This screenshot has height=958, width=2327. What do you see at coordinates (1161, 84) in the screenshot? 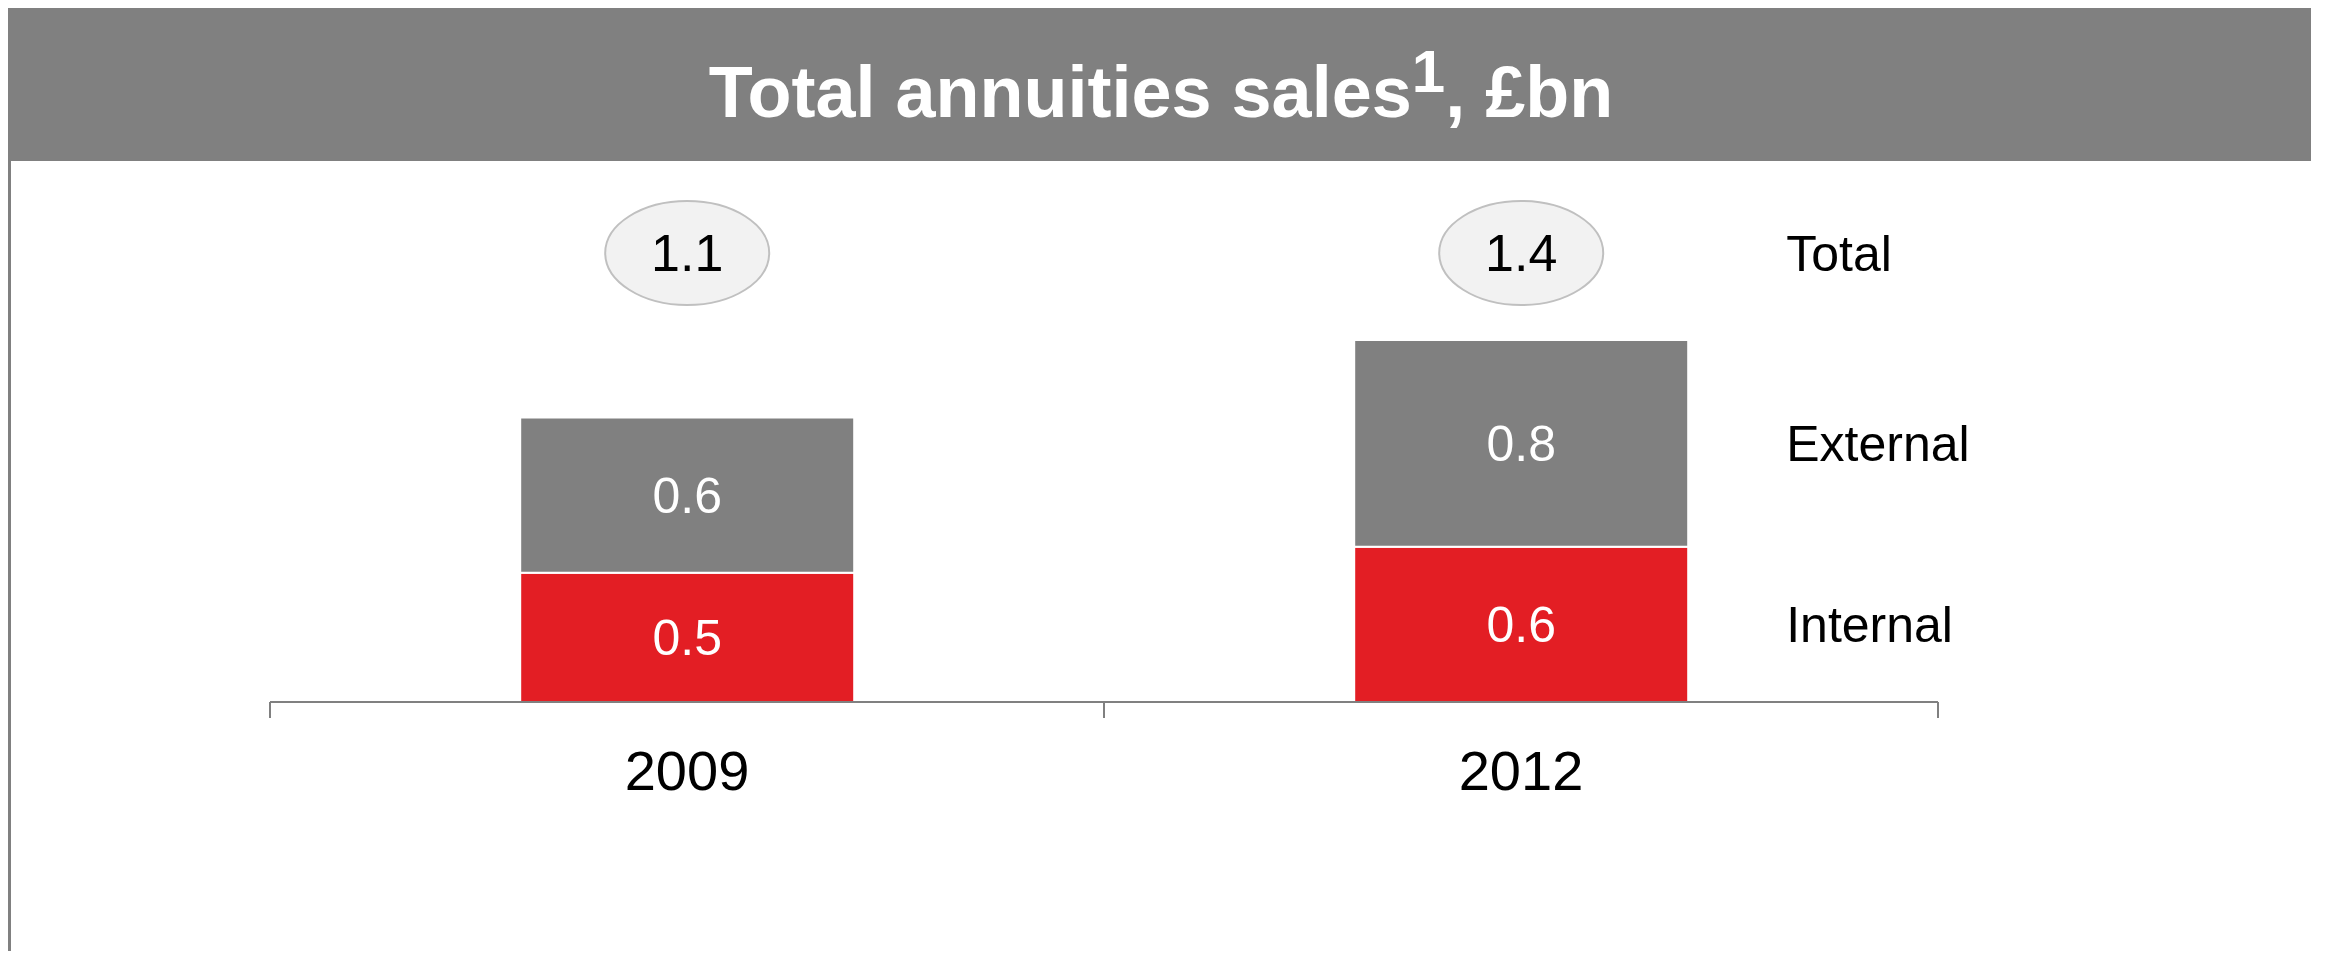
I see `chart-title: Total annuities sales$^{1}$, £bn` at bounding box center [1161, 84].